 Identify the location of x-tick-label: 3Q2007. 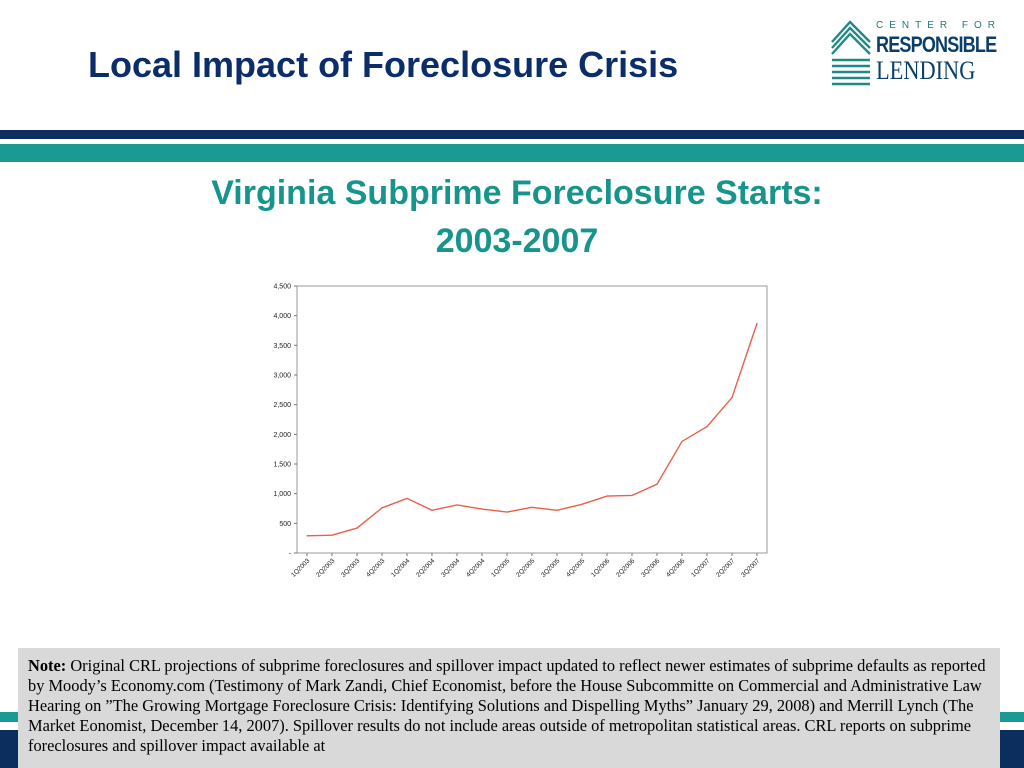
(751, 568).